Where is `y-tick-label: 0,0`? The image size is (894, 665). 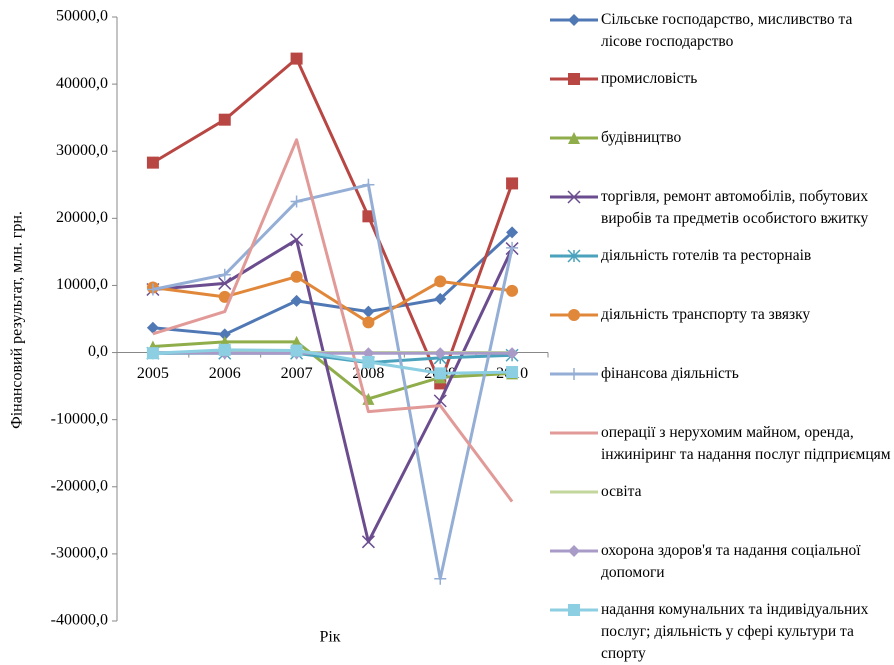
y-tick-label: 0,0 is located at coordinates (98, 351).